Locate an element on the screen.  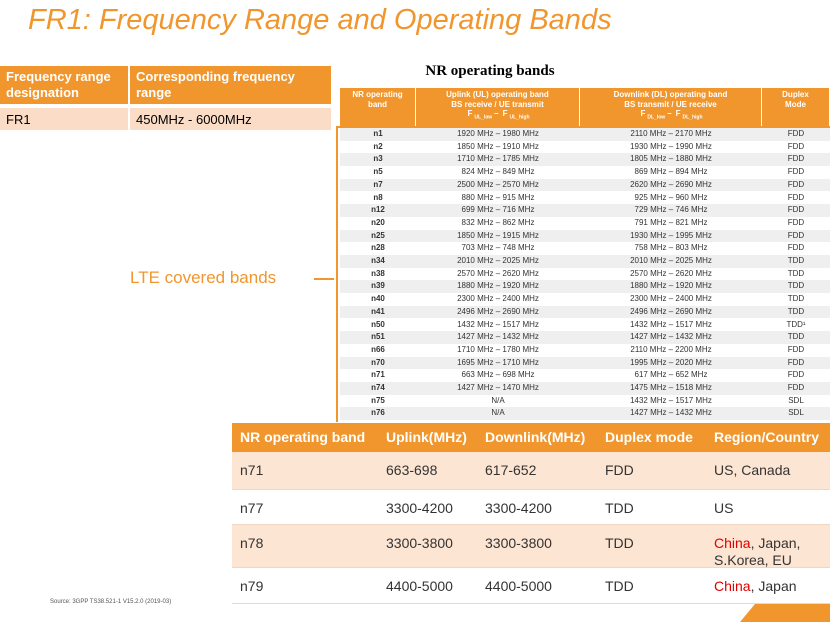
band-header-cell: Downlink(MHz) is located at coordinates (537, 437).